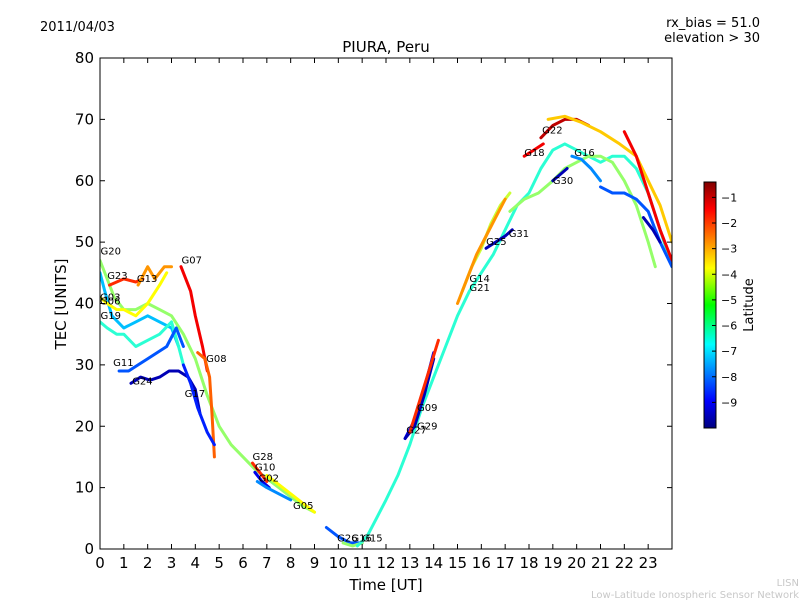 This screenshot has width=800, height=600. Describe the element at coordinates (61, 305) in the screenshot. I see `y-axis-label: TEC [UNITS]` at that location.